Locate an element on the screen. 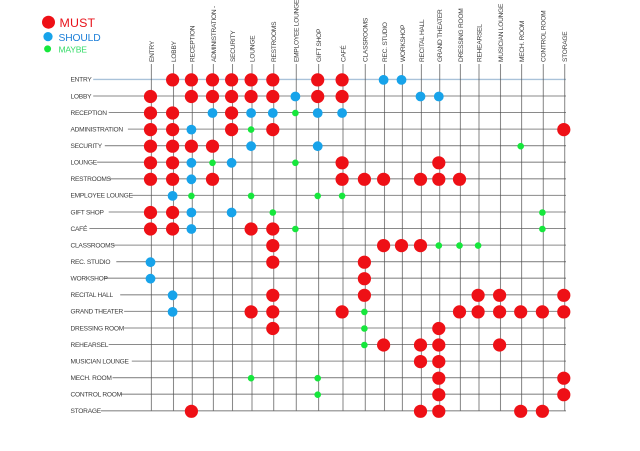  svg-text: ADMINISTRATION - is located at coordinates (214, 34).